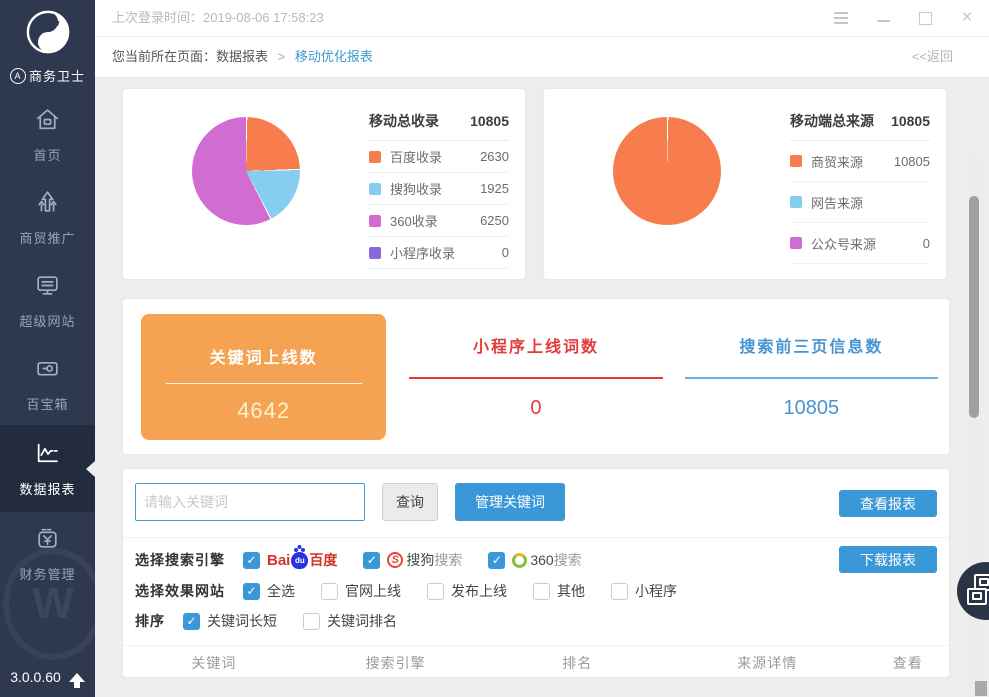 Image resolution: width=989 pixels, height=697 pixels. I want to click on sort-row: 排序 关键词长短 关键词排名, so click(279, 621).